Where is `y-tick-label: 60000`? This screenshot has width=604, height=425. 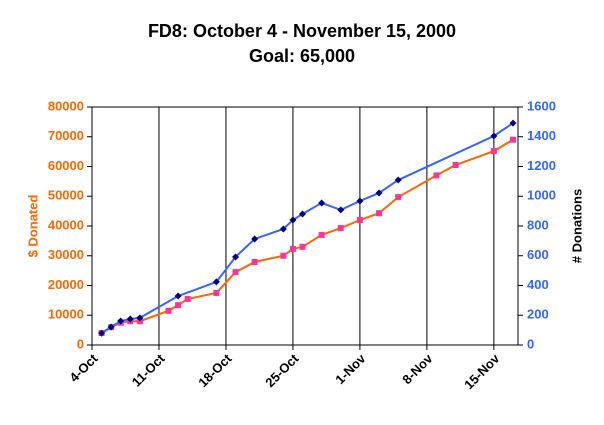
y-tick-label: 60000 is located at coordinates (66, 165).